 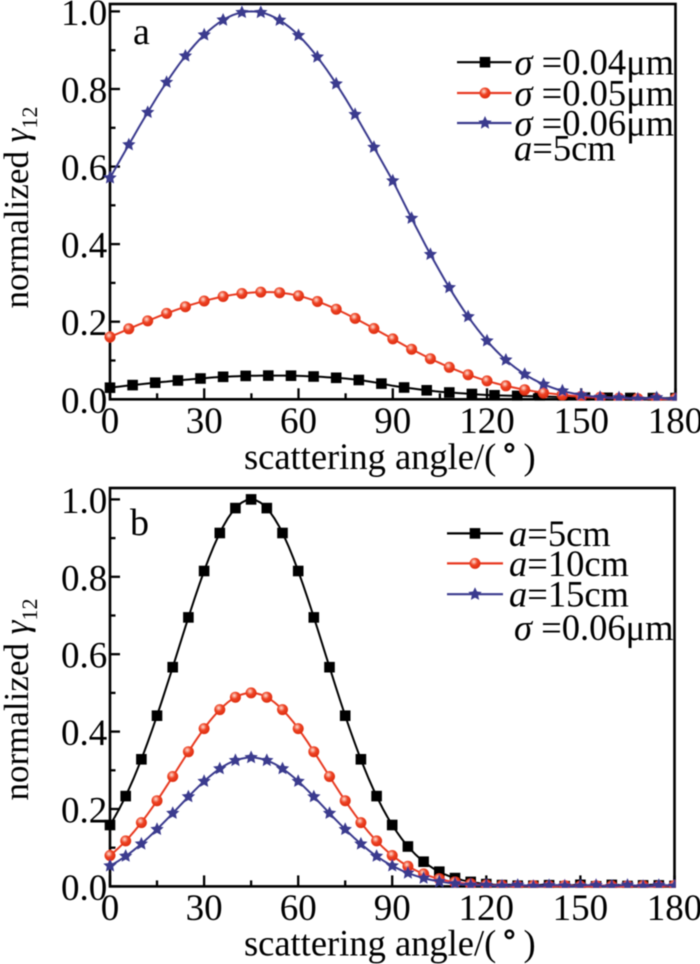 I want to click on svg-text: σ =0.05μm, so click(x=595, y=93).